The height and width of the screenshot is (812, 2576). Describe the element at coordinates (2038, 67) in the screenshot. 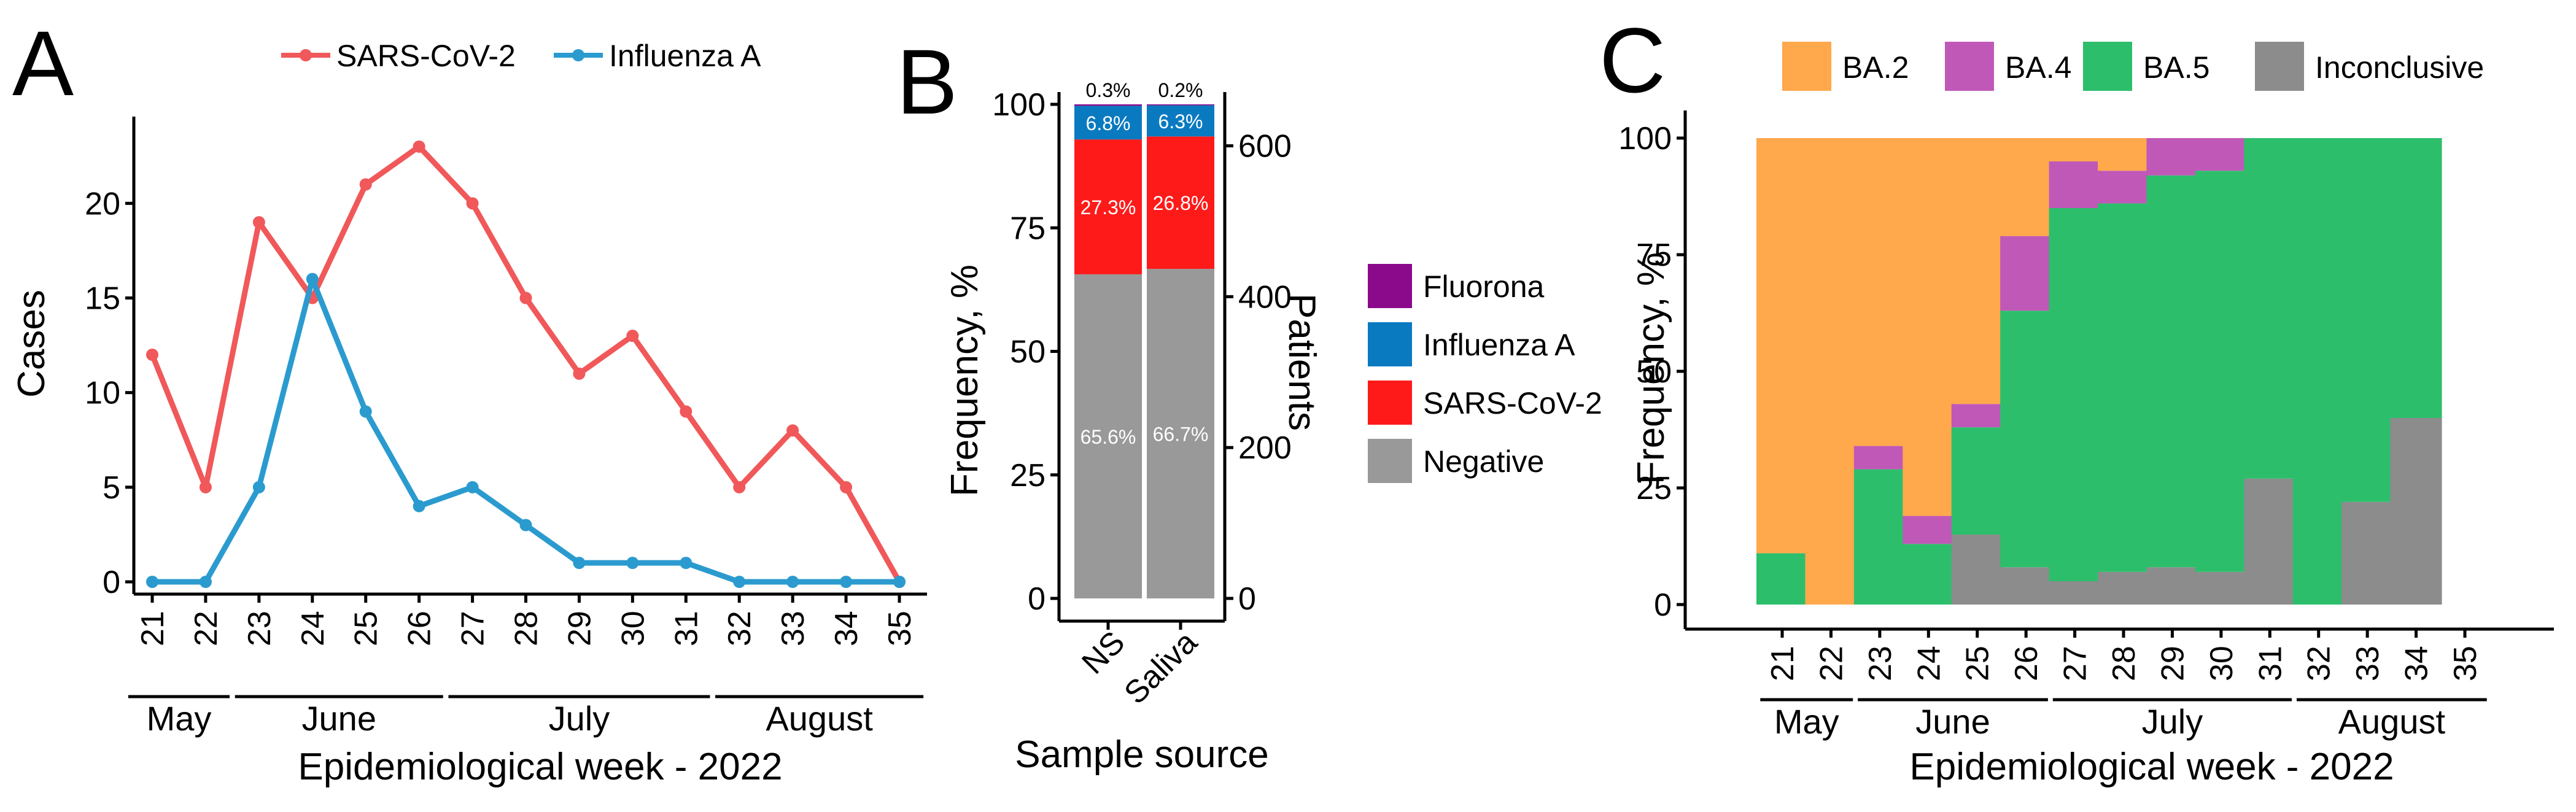

I see `legend-label: BA.4` at that location.